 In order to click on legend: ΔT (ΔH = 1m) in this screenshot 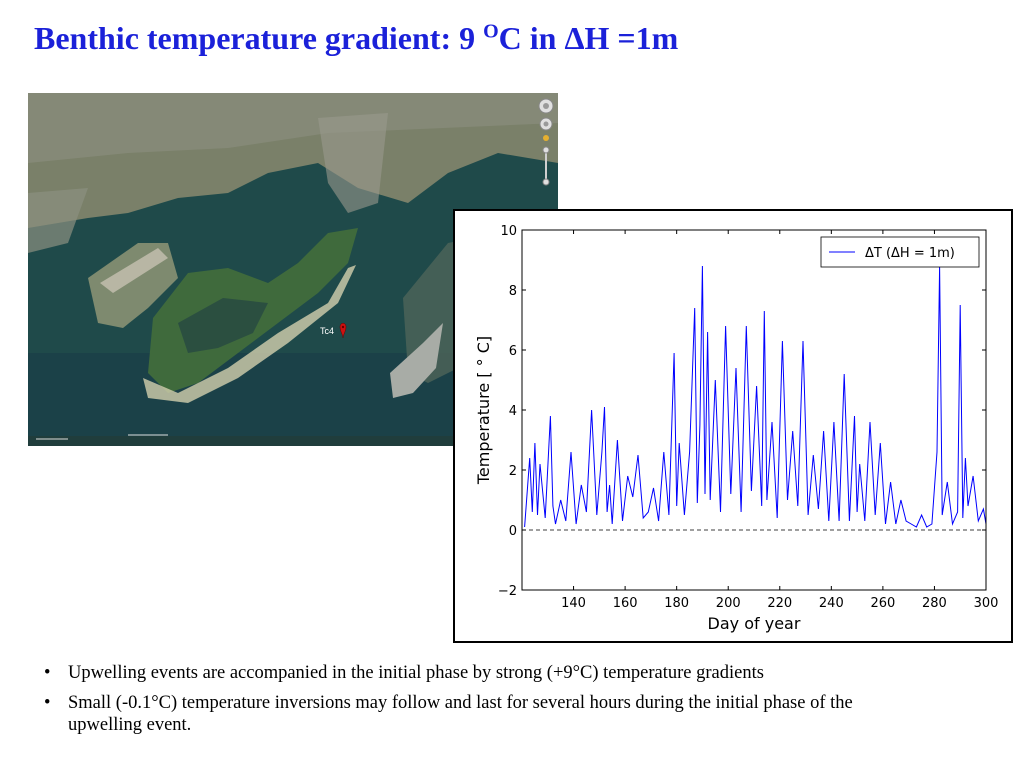, I will do `click(900, 252)`.